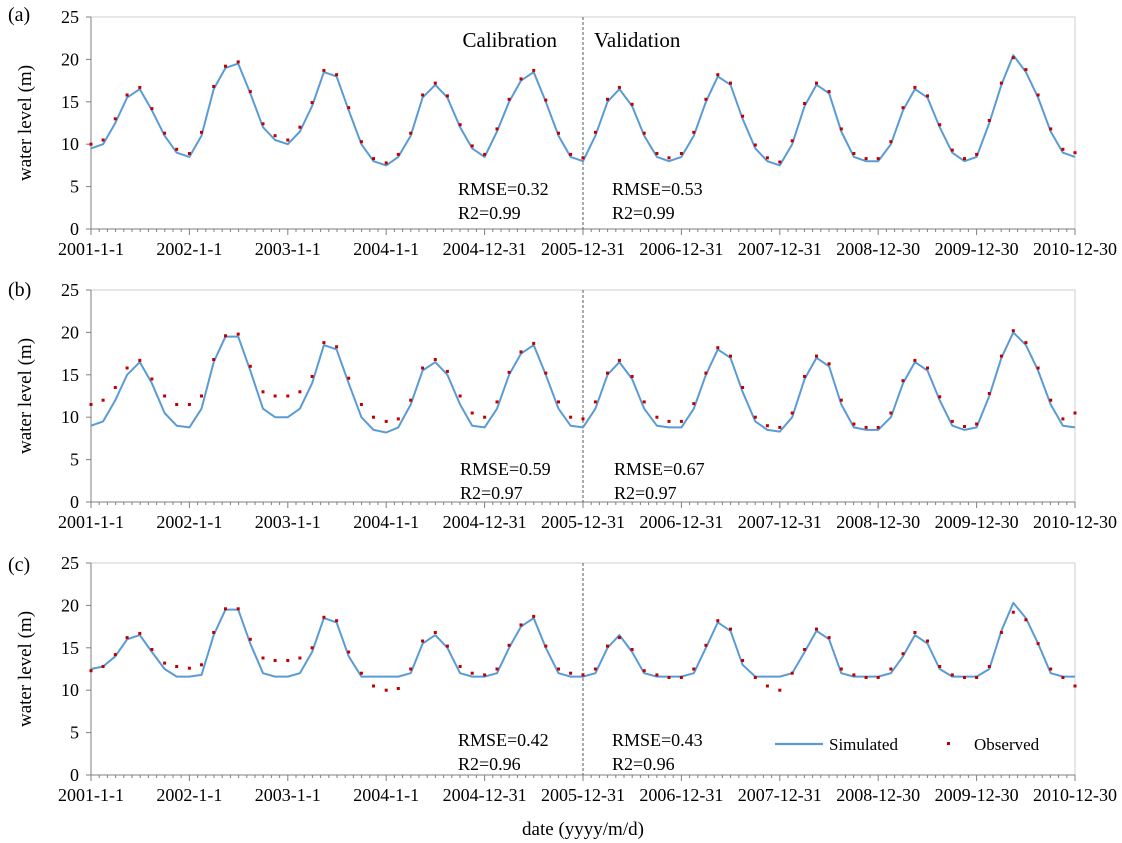  What do you see at coordinates (948, 743) in the screenshot?
I see `legend-observed-swatch` at bounding box center [948, 743].